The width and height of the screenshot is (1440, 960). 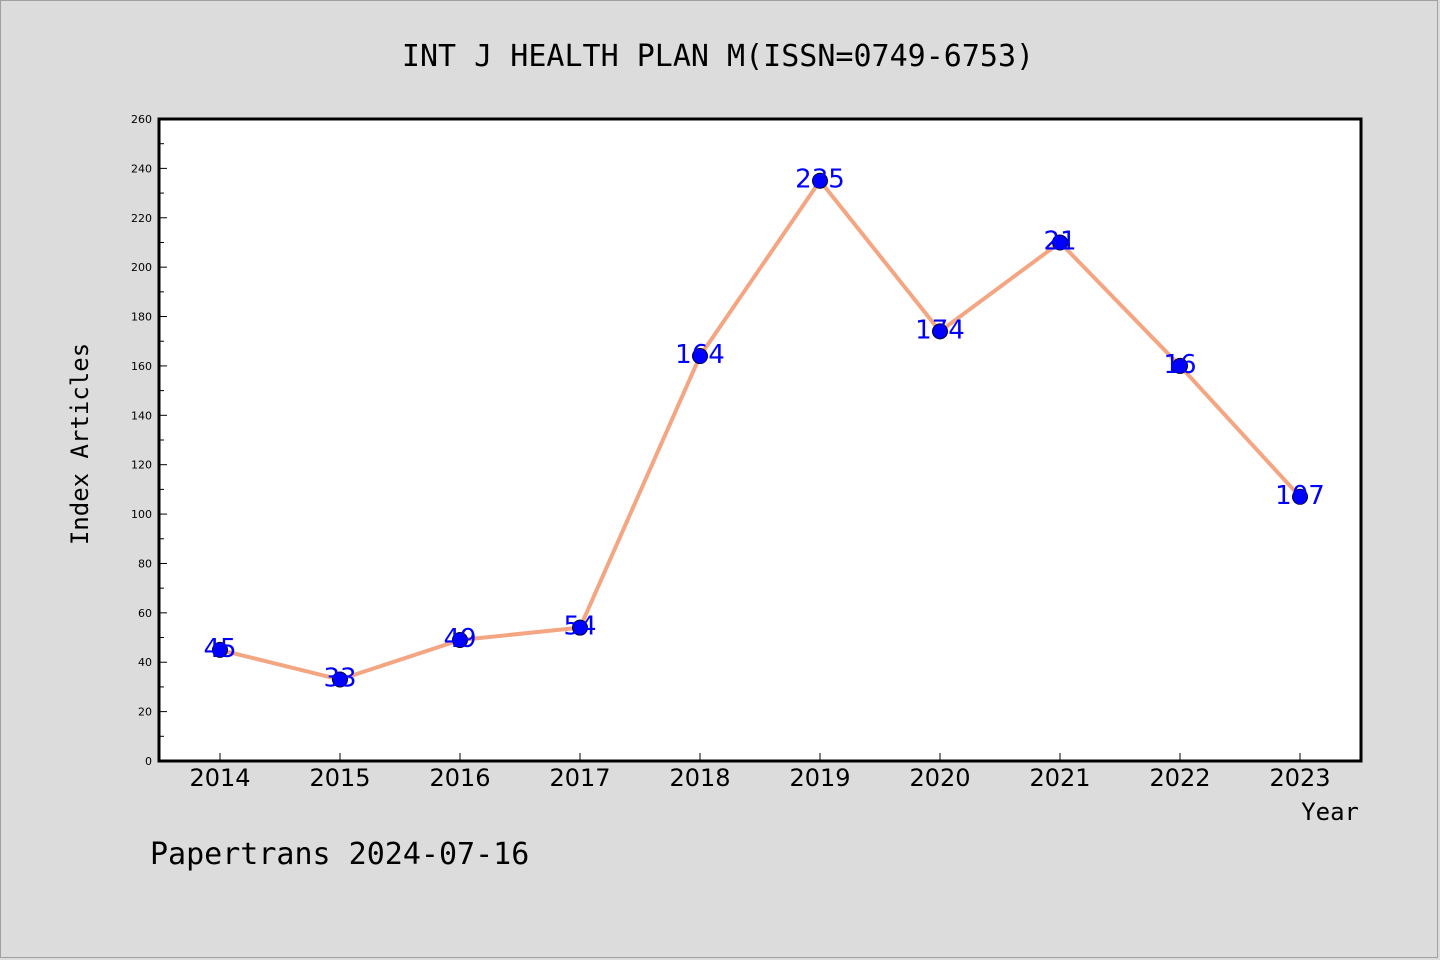 What do you see at coordinates (149, 440) in the screenshot?
I see `y-axis: 0 20 40 60 80 100 120 140 160 180 200 220 240 260` at bounding box center [149, 440].